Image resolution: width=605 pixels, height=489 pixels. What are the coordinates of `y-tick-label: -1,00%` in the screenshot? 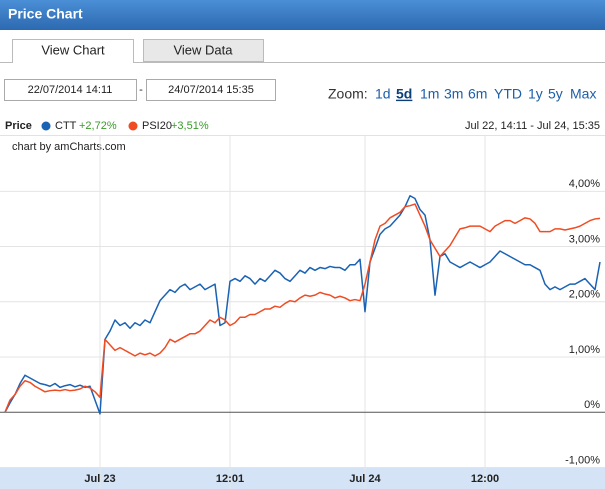 It's located at (582, 460).